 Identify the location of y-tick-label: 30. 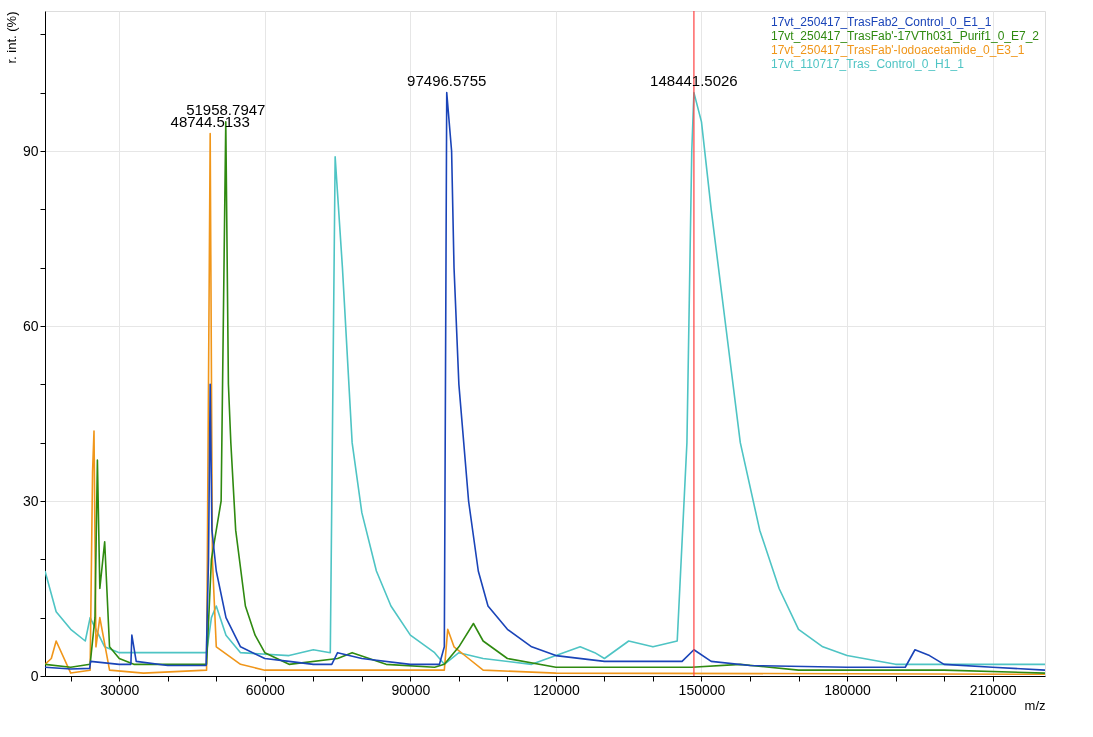
(30, 500).